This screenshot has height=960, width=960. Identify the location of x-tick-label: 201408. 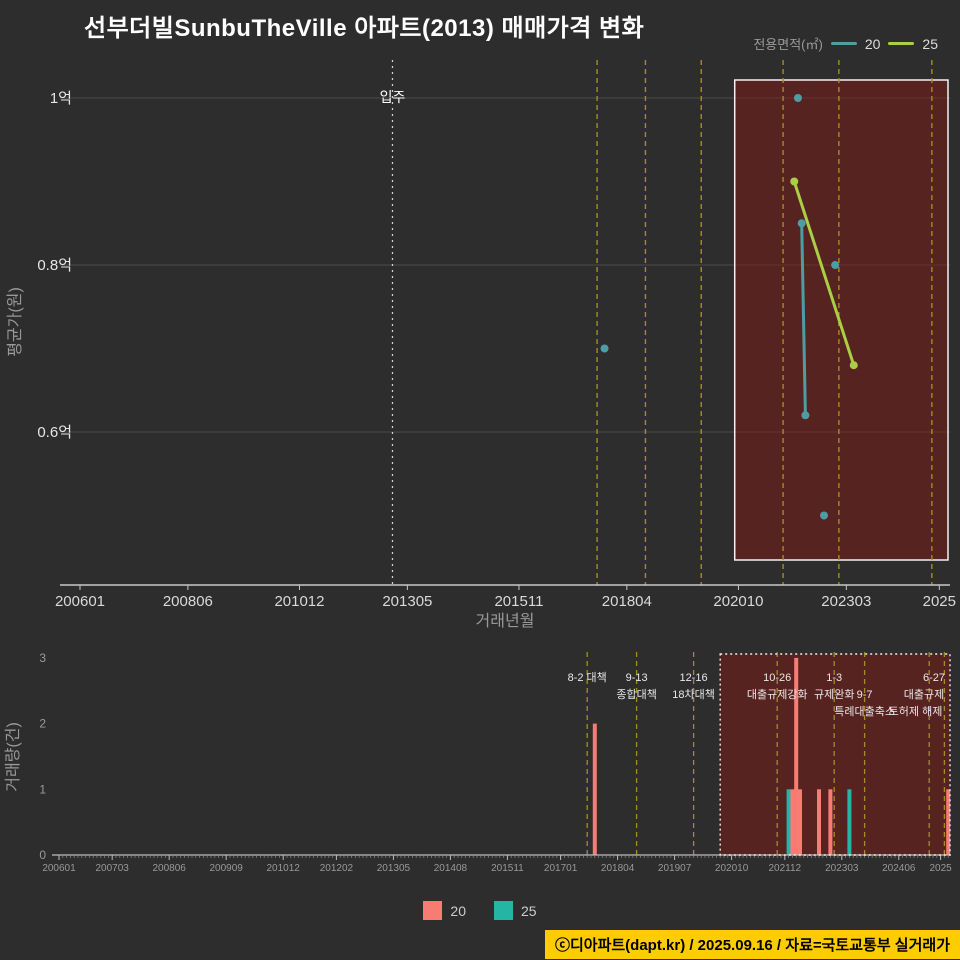
(451, 868).